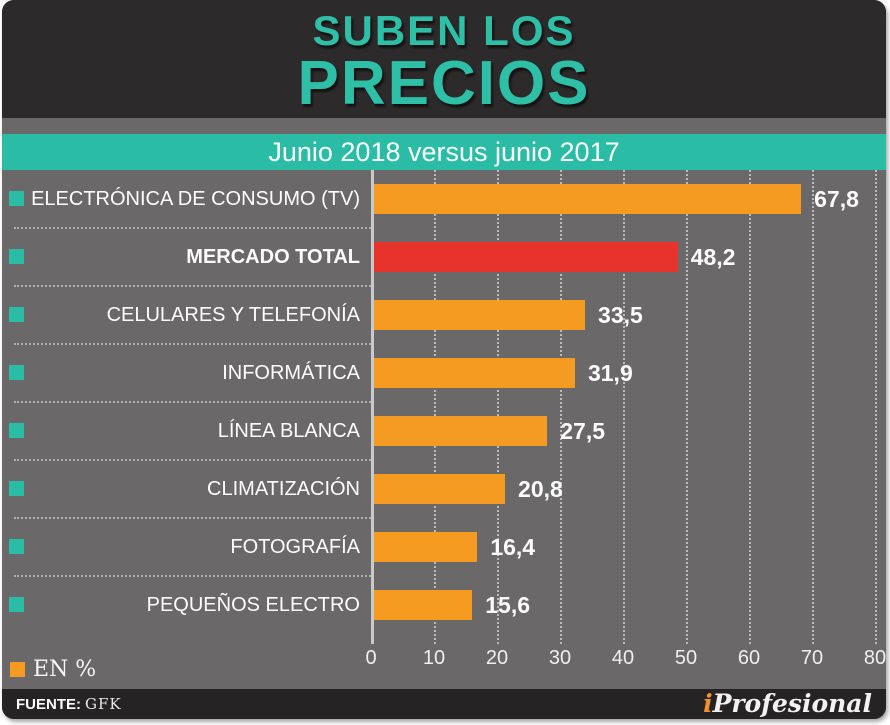  I want to click on value-label: 48,2, so click(713, 257).